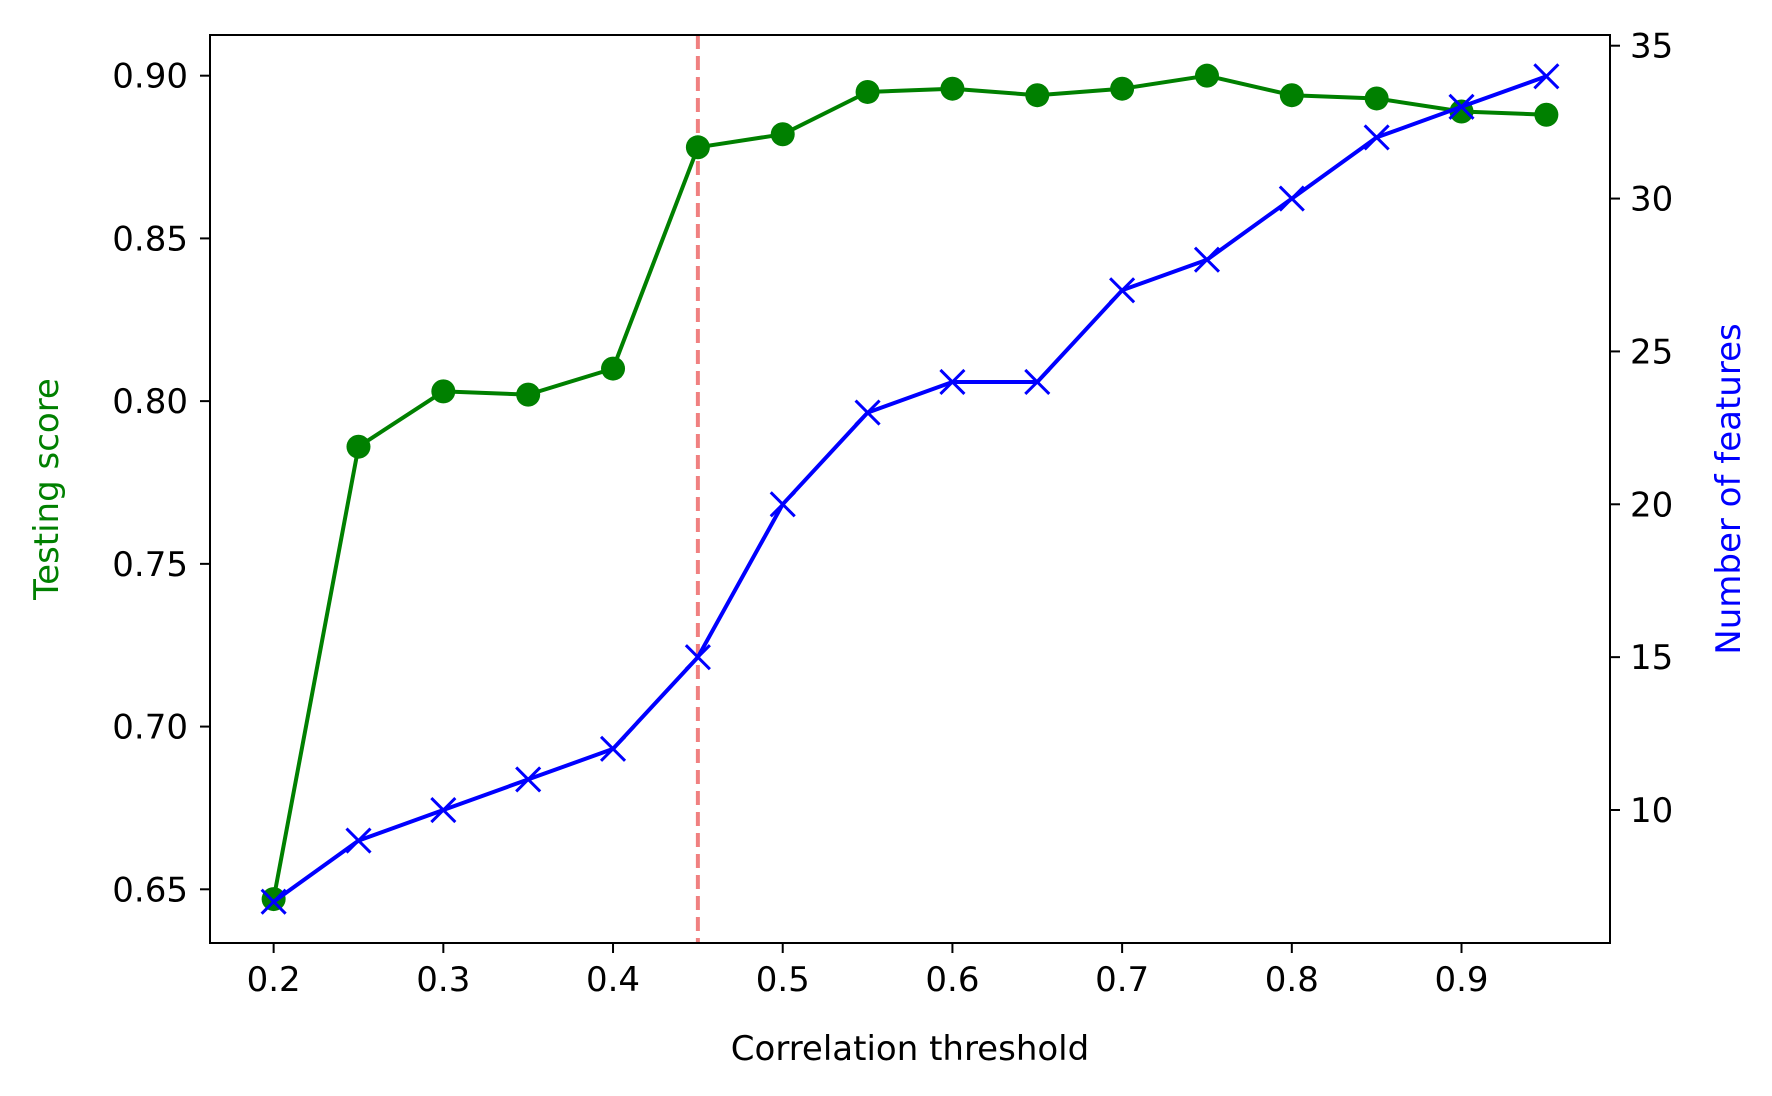  Describe the element at coordinates (1651, 505) in the screenshot. I see `right-y-tick-label: 20` at that location.